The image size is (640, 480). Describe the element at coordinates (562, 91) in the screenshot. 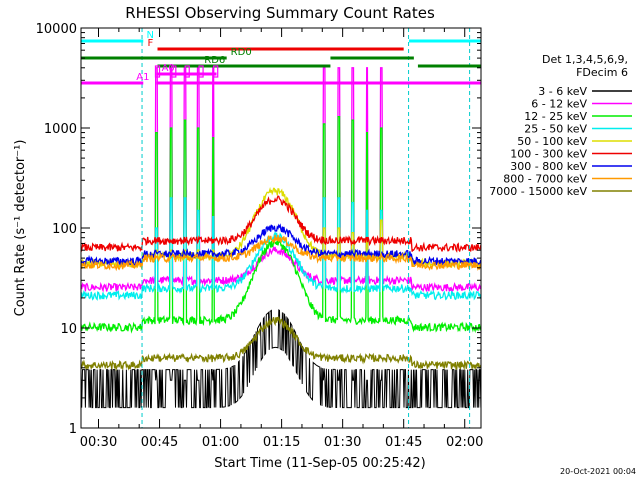

I see `legend-label-1: 3 - 6 keV` at that location.